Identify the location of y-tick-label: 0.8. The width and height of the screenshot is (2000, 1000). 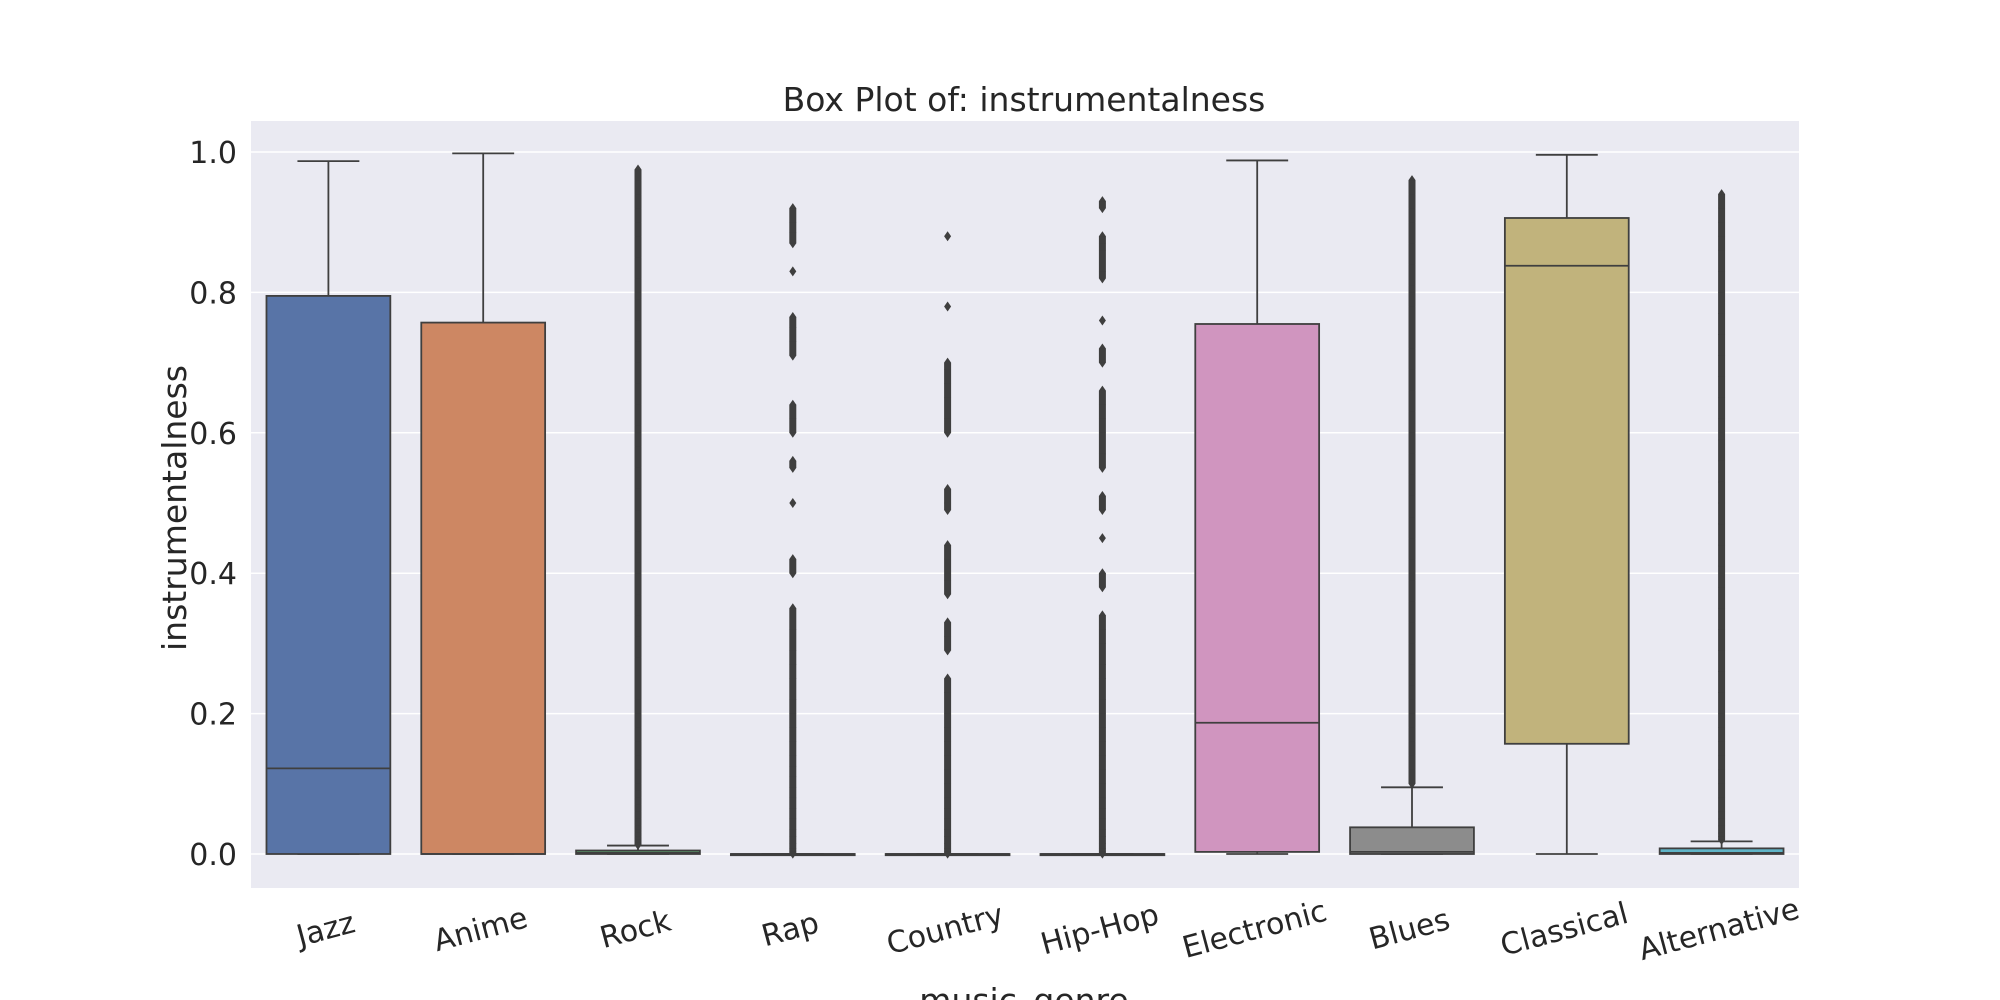
(213, 293).